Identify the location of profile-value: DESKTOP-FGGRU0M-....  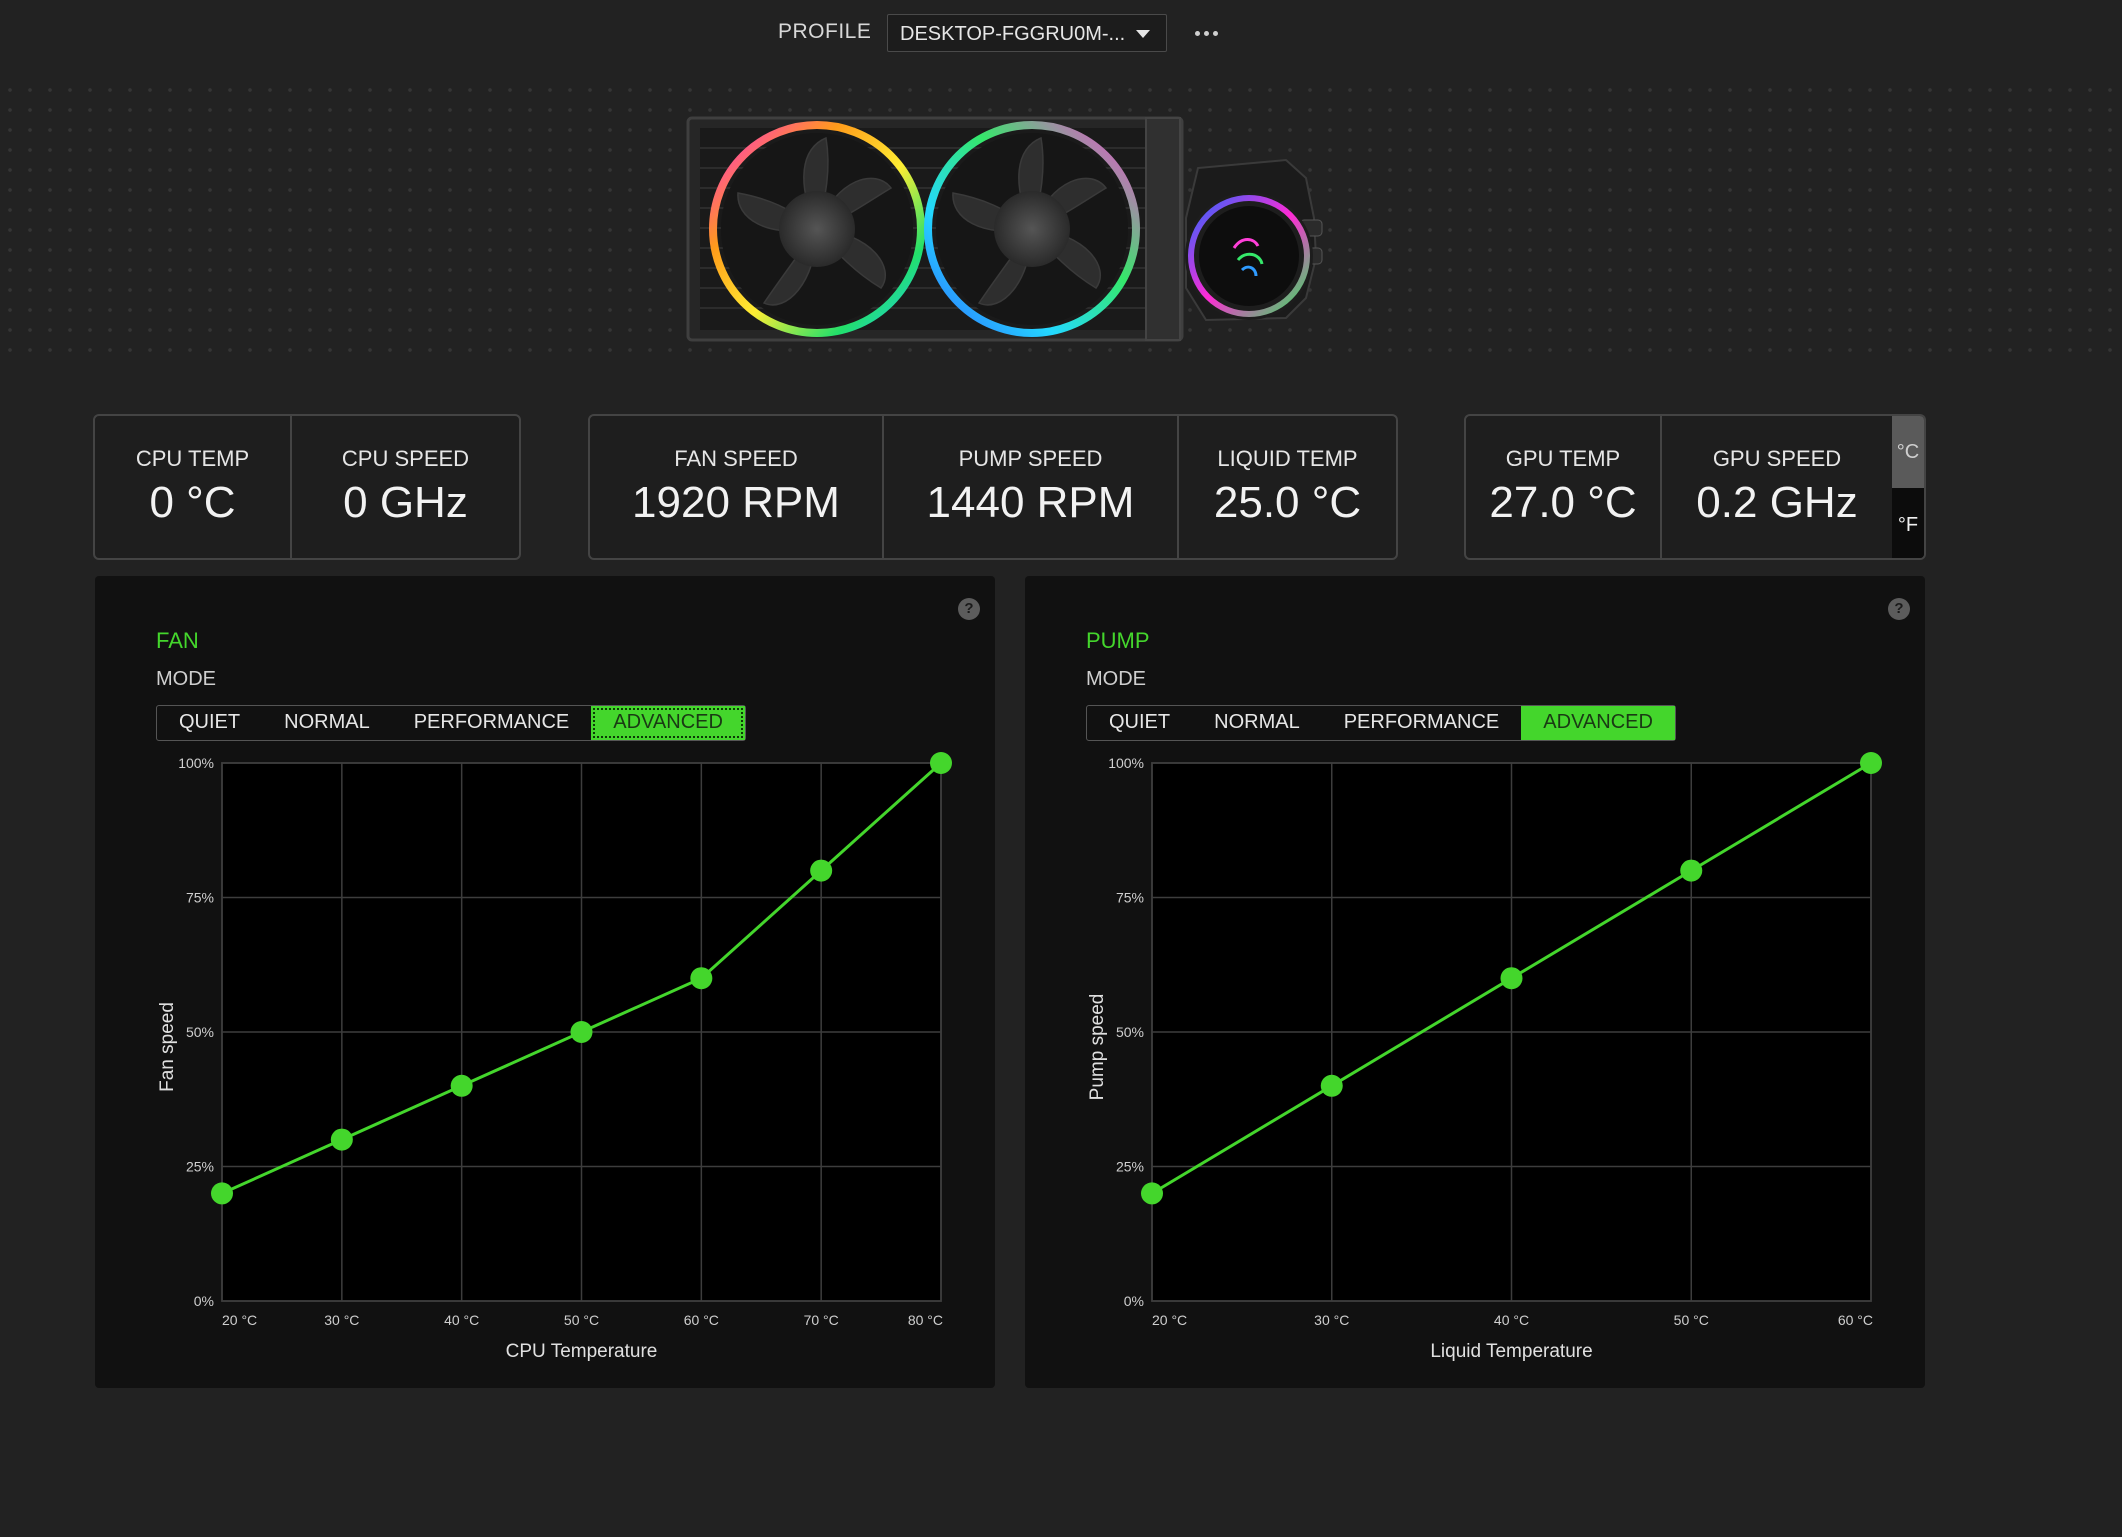
(1013, 34).